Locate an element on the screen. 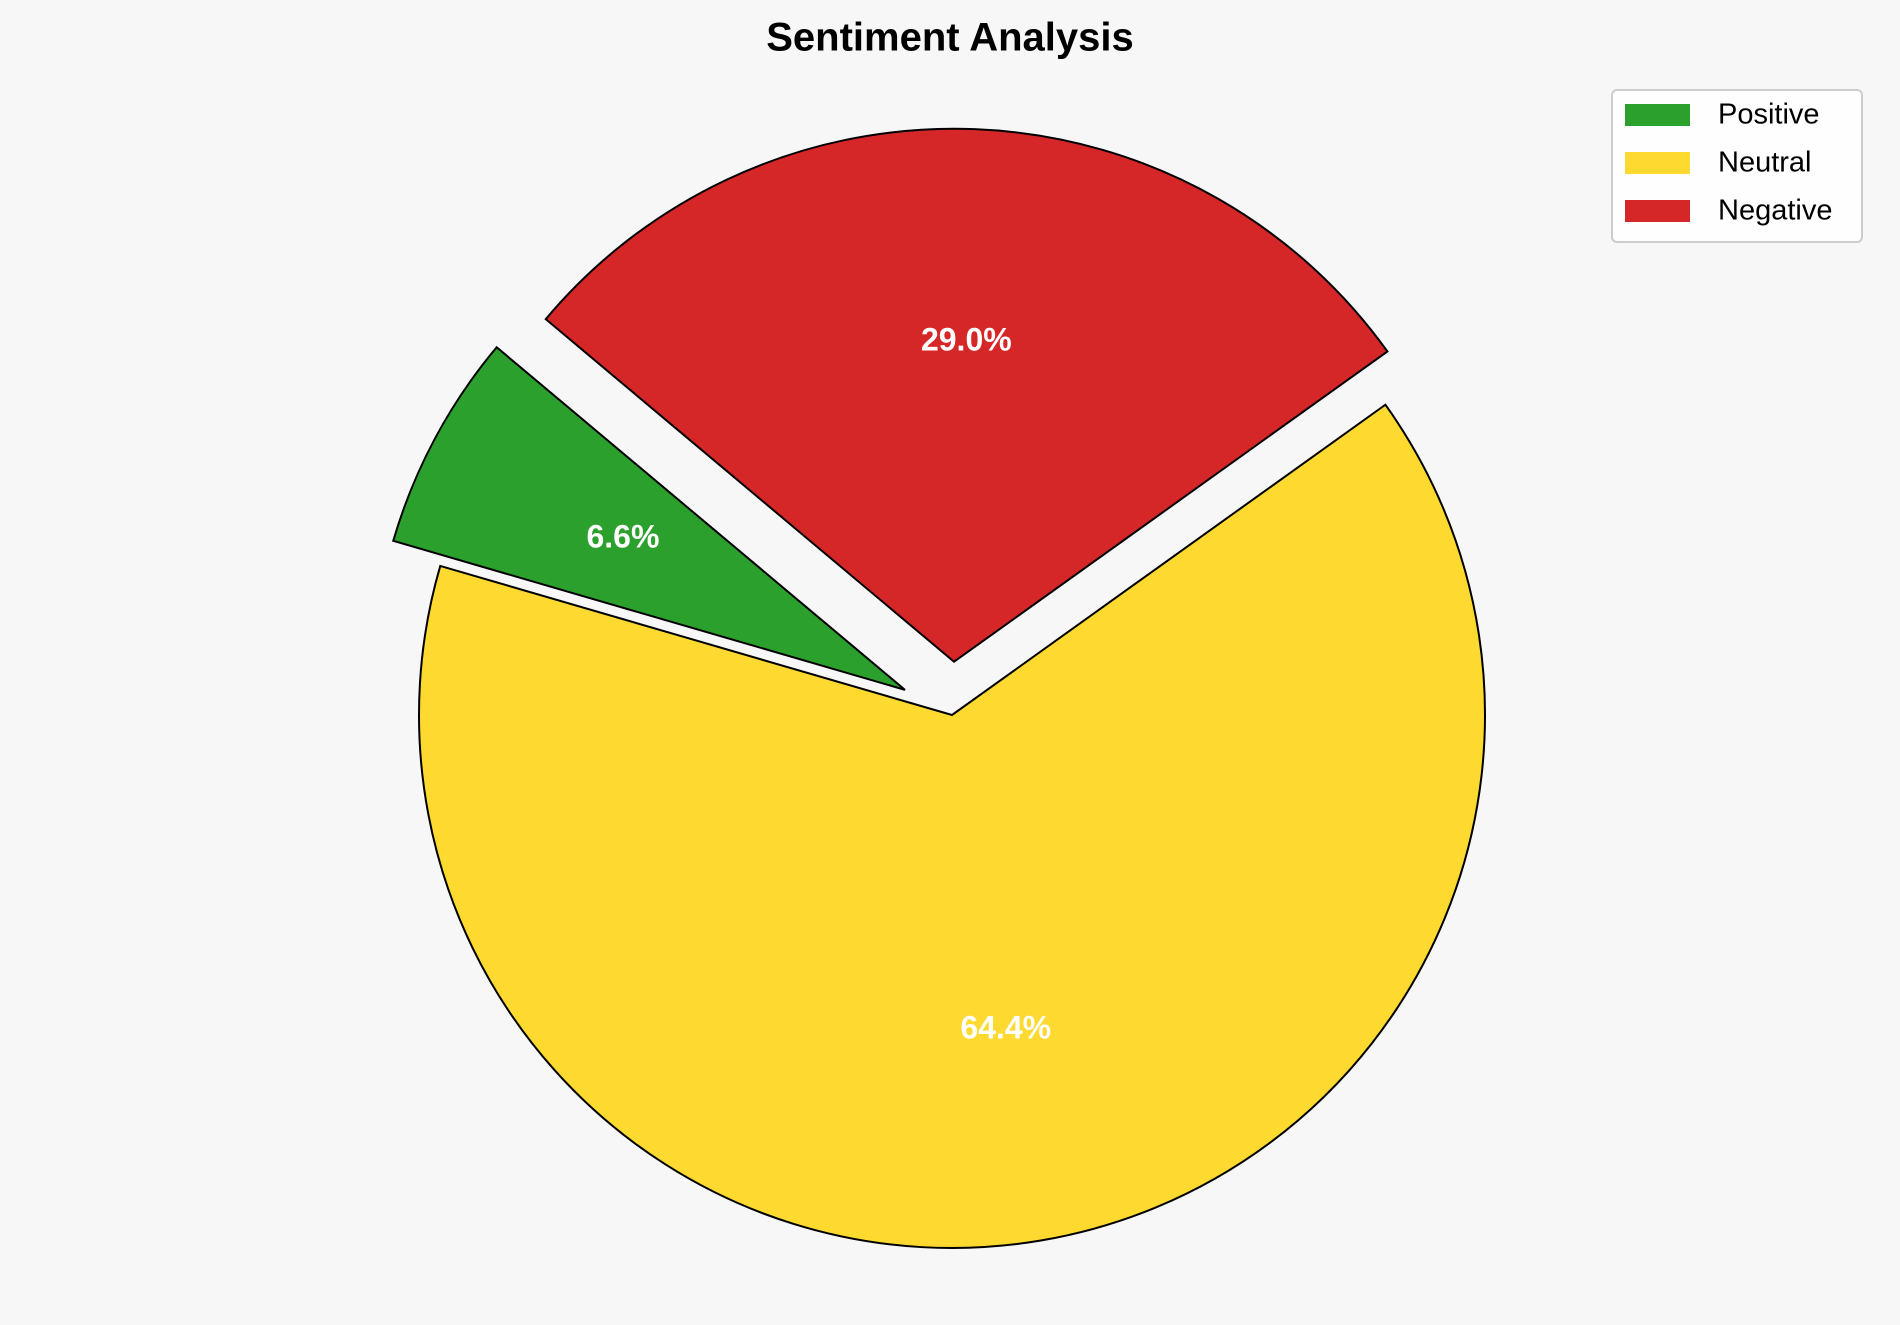 The height and width of the screenshot is (1325, 1900). slice-label: 6.6% is located at coordinates (622, 537).